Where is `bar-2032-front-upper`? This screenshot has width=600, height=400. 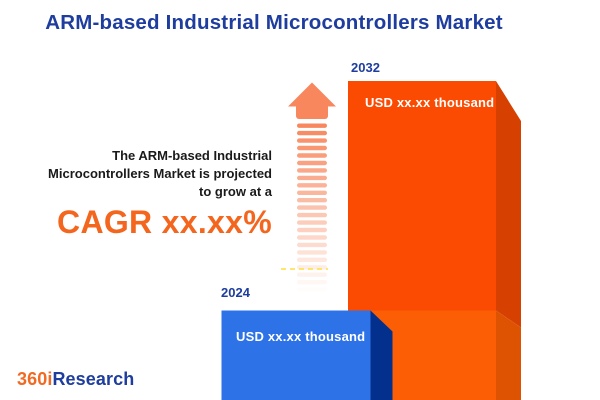 bar-2032-front-upper is located at coordinates (422, 196).